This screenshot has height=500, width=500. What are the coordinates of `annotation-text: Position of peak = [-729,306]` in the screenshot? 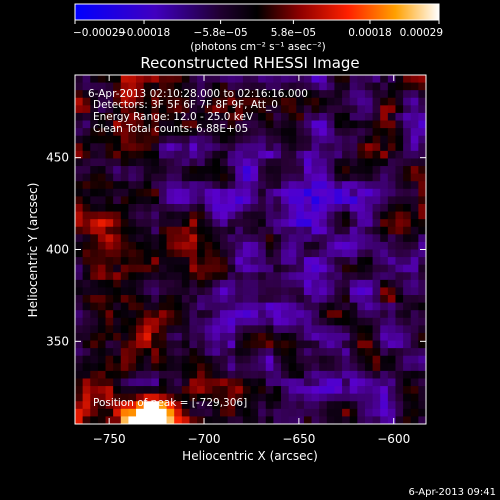 It's located at (170, 403).